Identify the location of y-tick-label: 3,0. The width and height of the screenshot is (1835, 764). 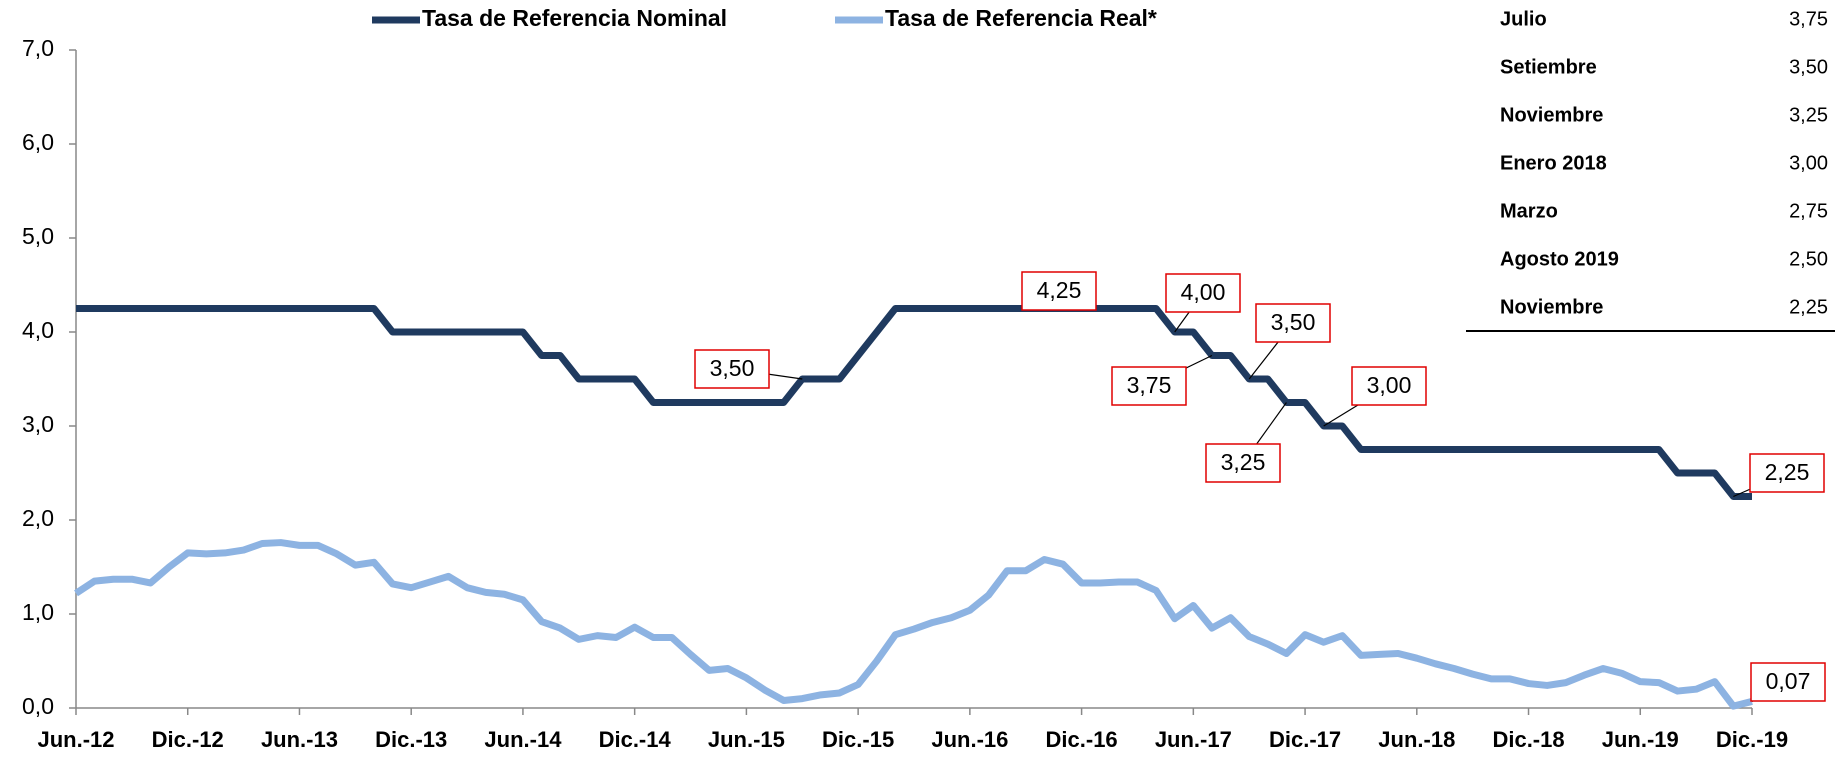
(38, 424).